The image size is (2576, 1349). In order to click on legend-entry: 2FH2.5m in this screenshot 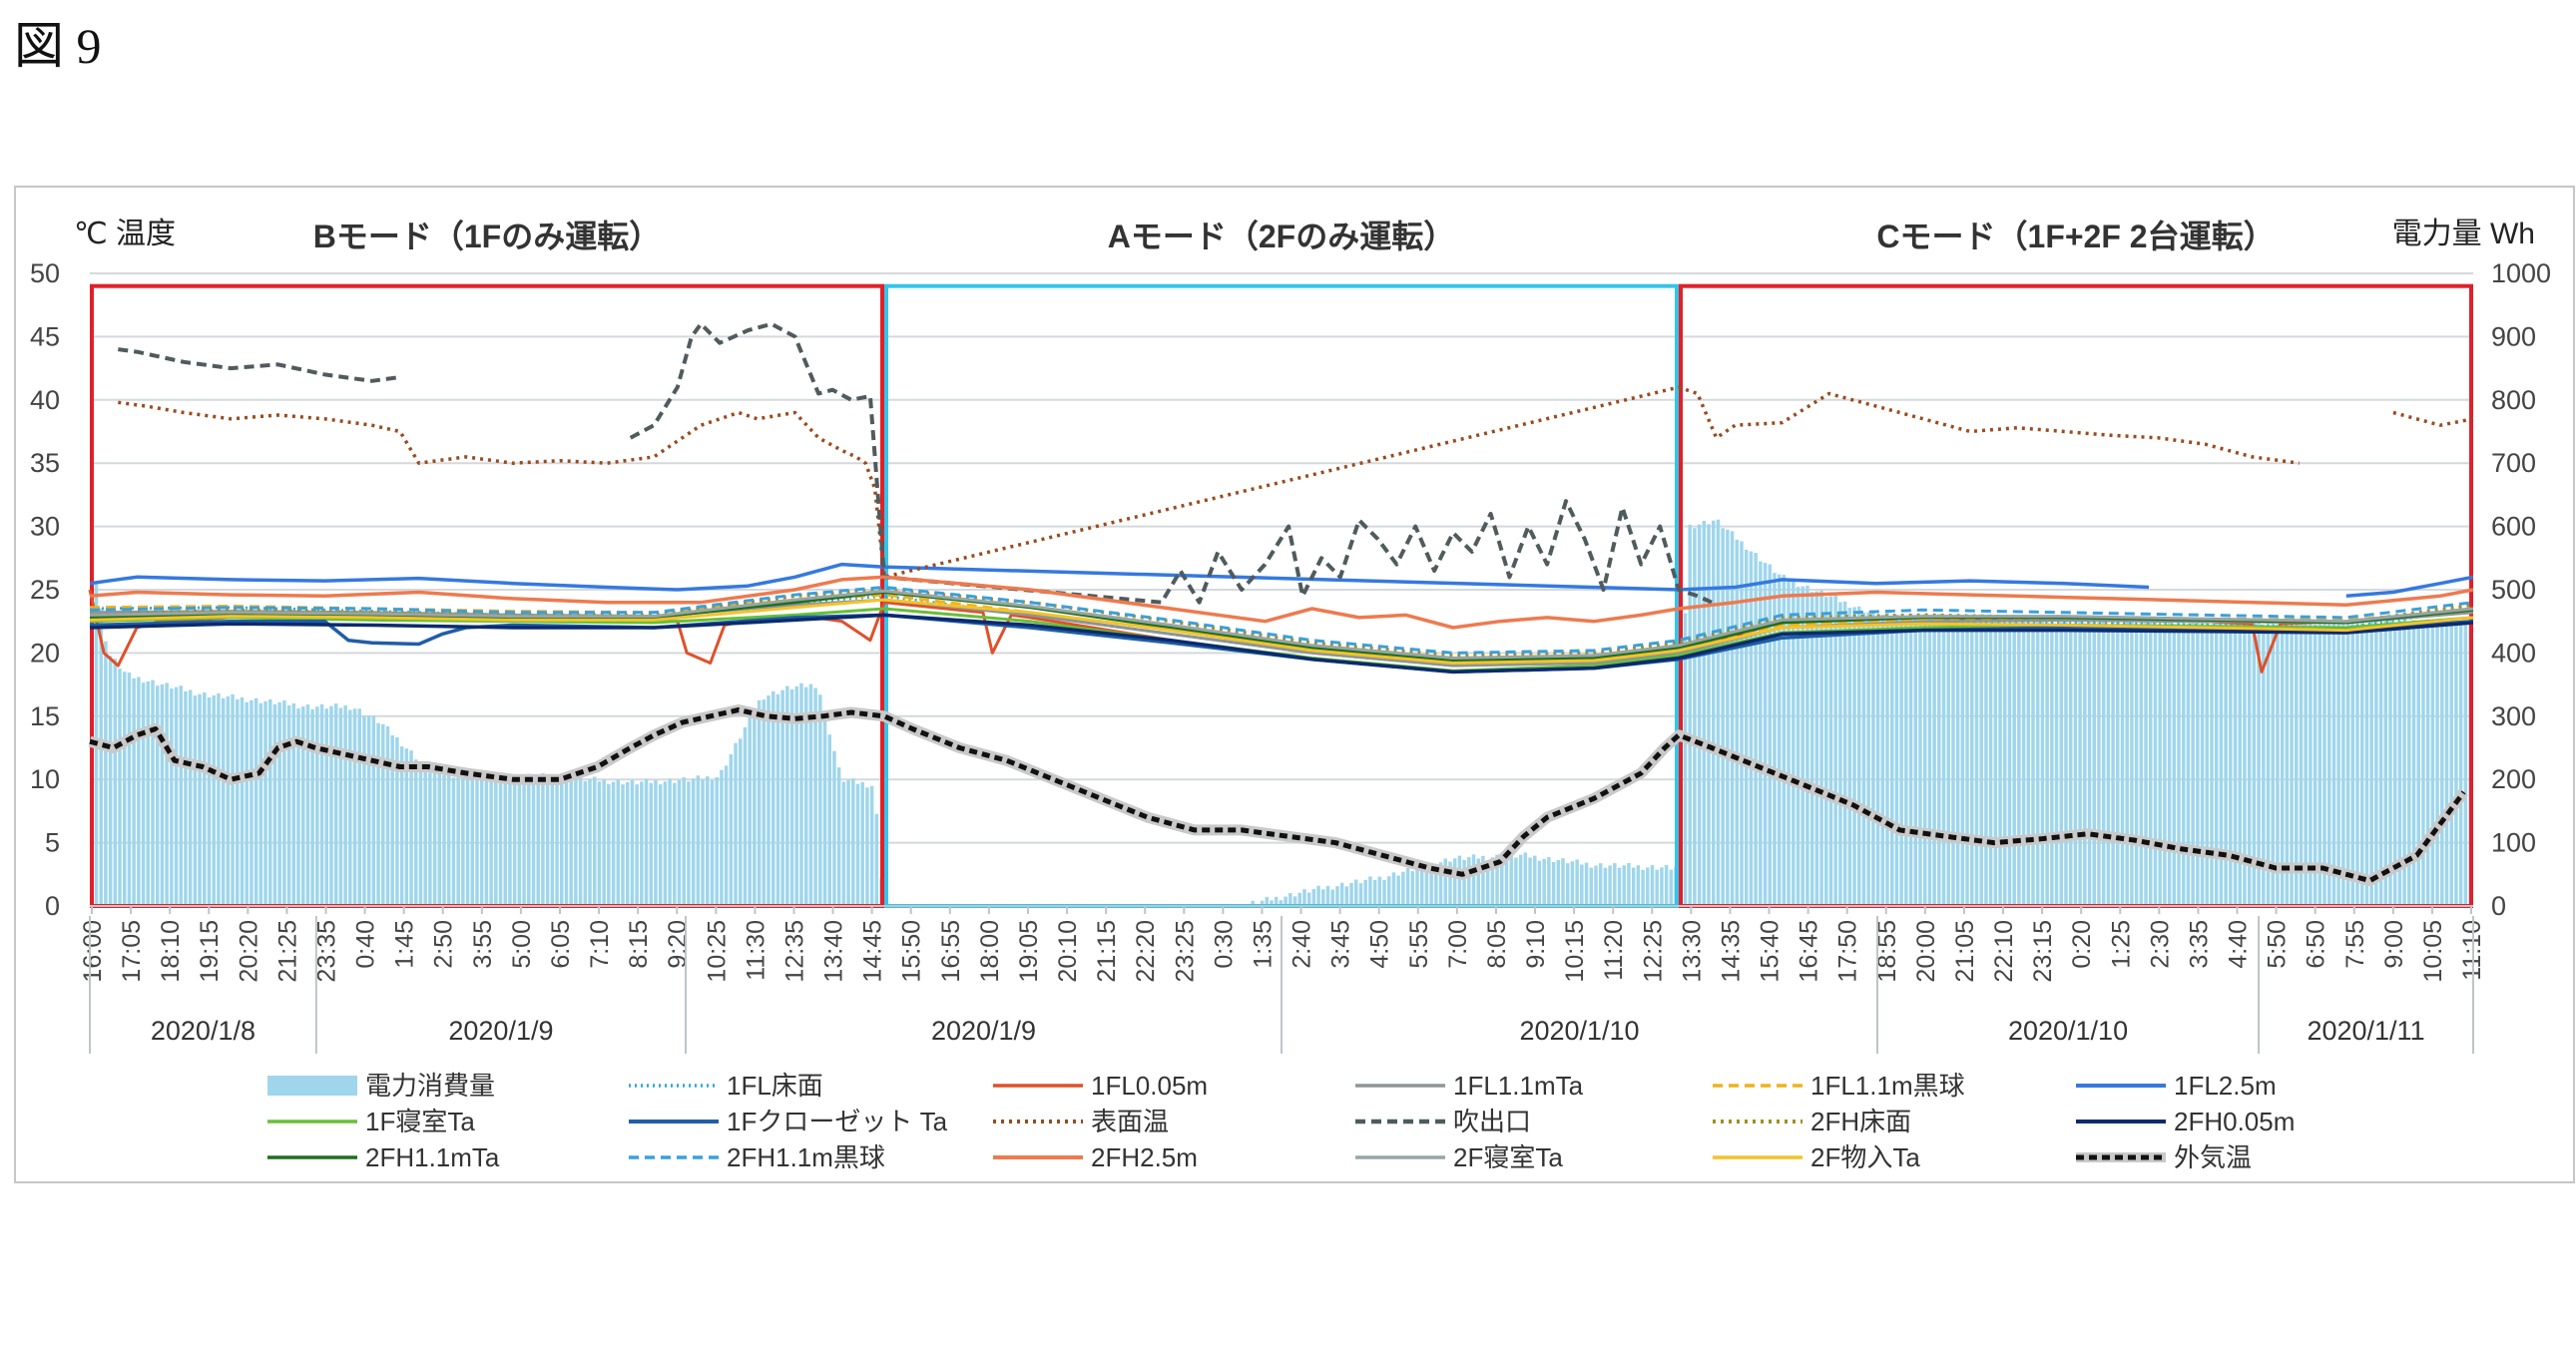, I will do `click(1095, 1157)`.